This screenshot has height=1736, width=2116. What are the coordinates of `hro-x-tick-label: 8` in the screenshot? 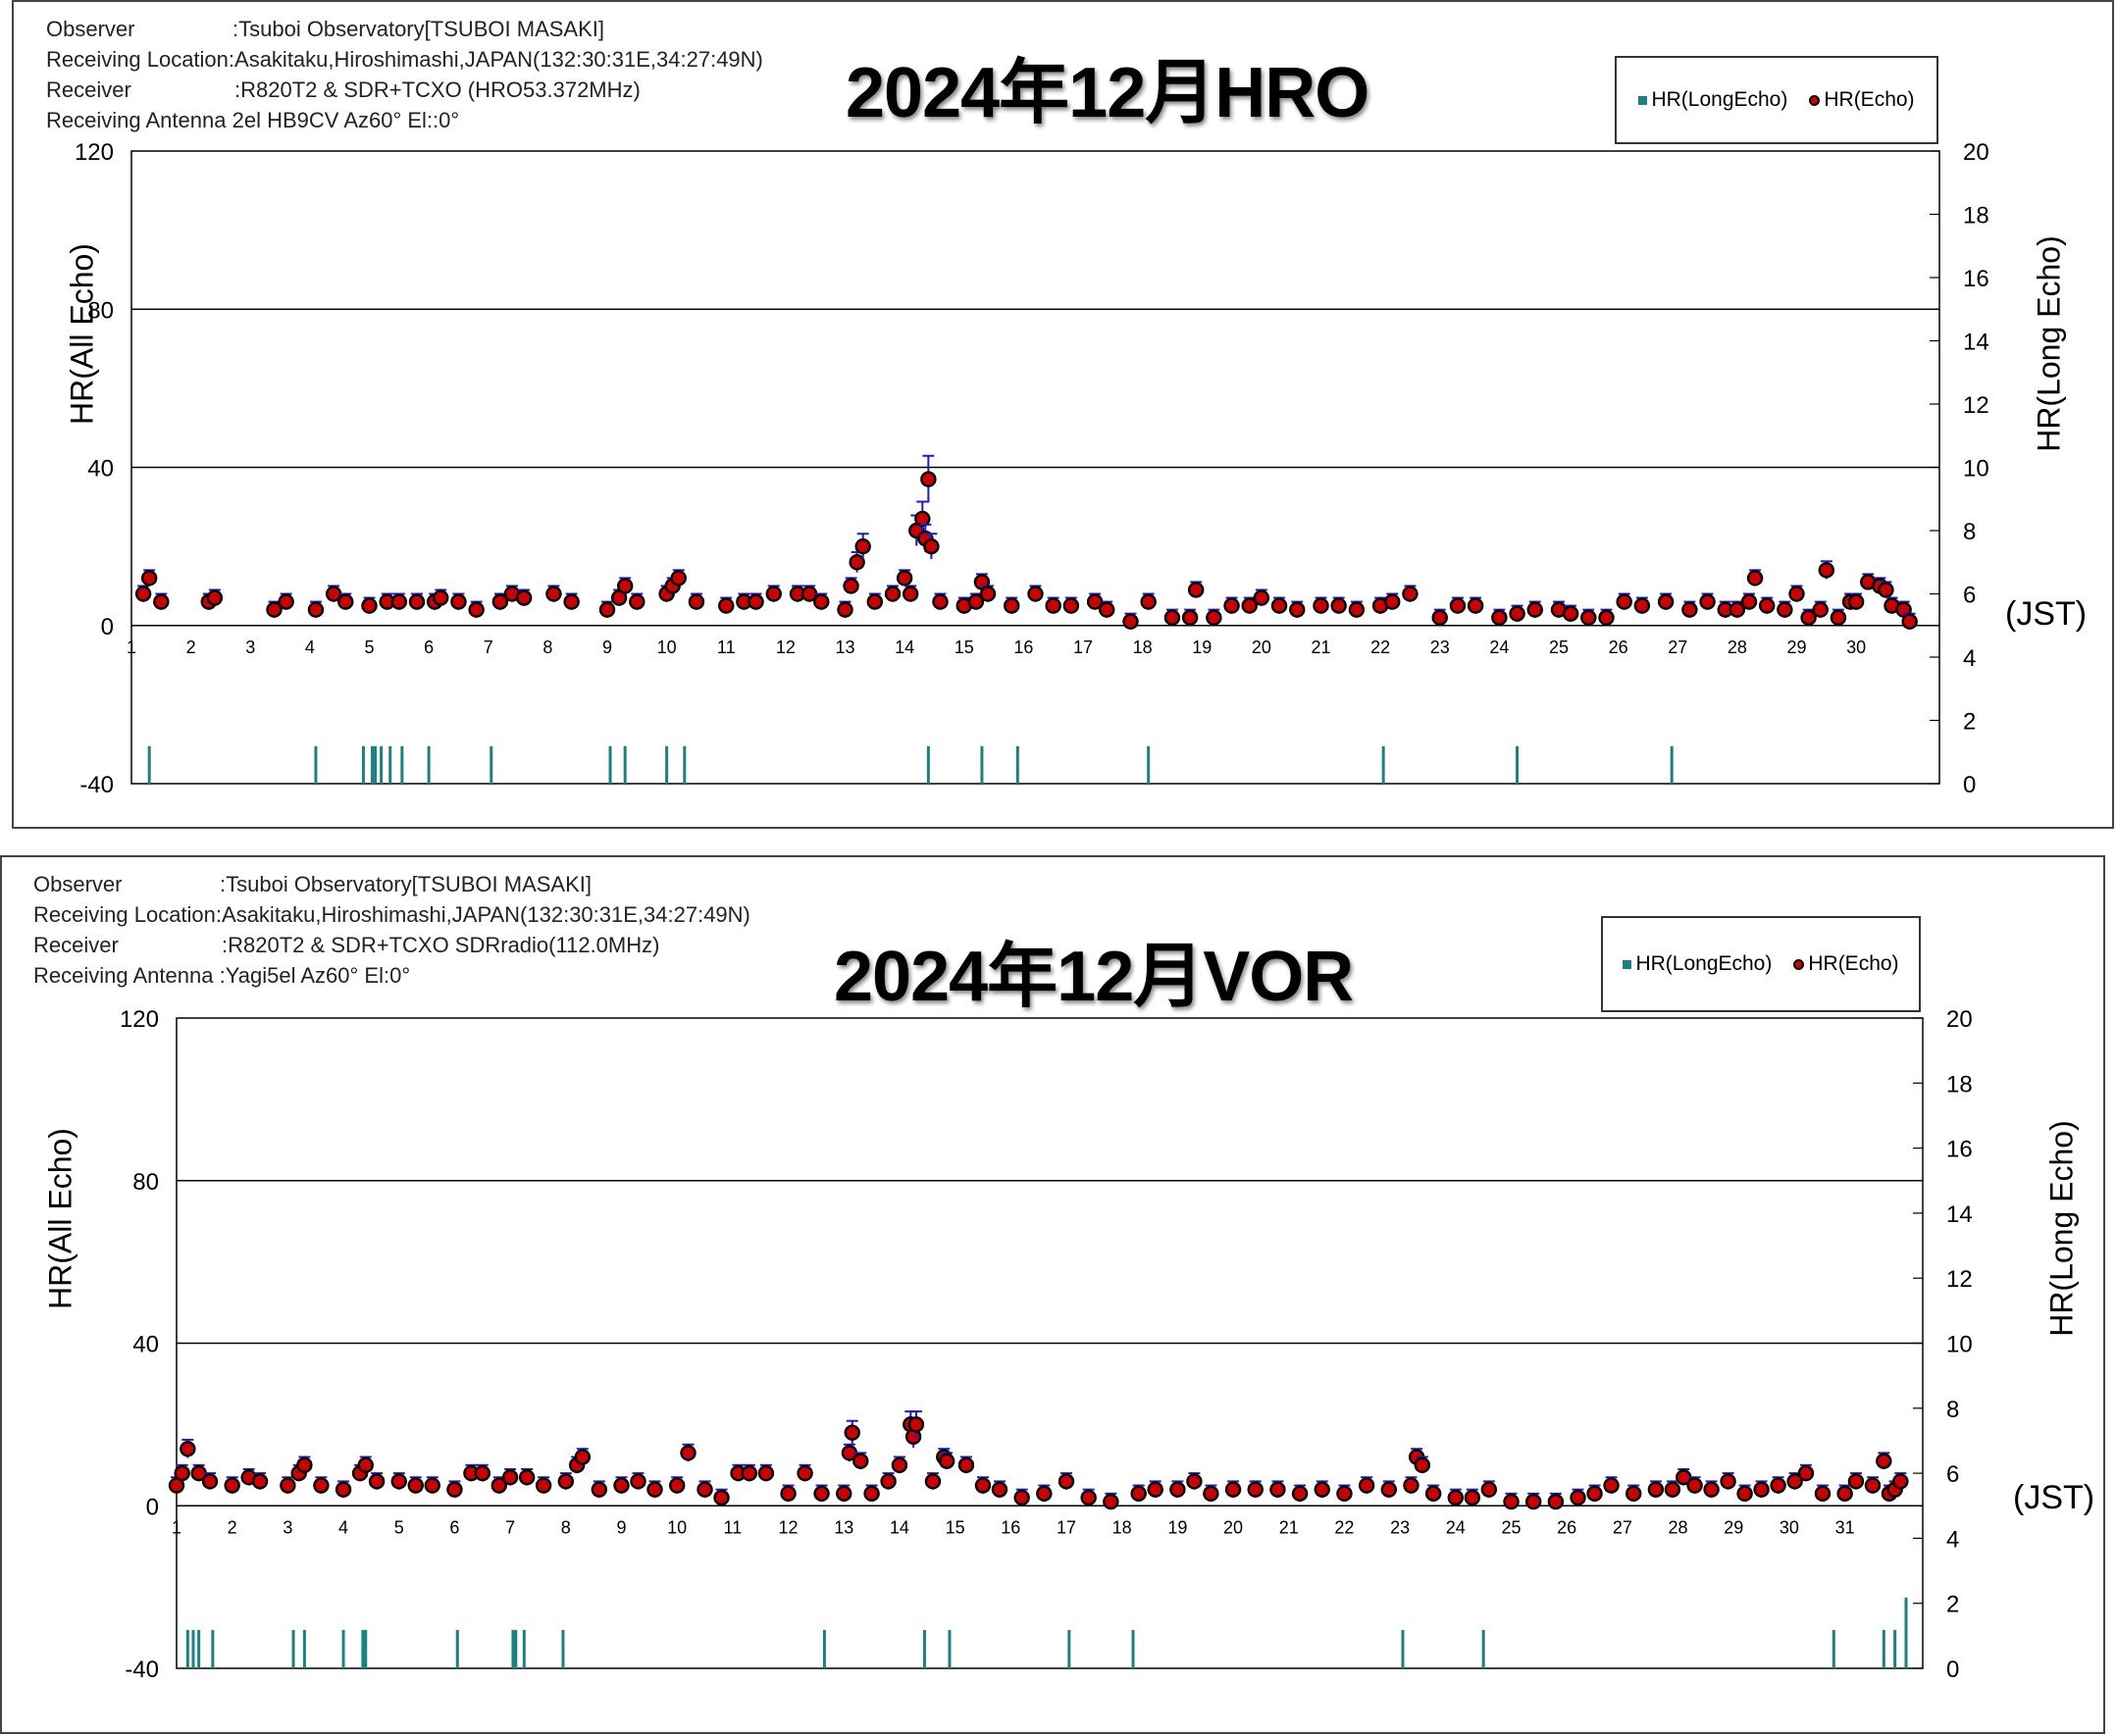 It's located at (547, 648).